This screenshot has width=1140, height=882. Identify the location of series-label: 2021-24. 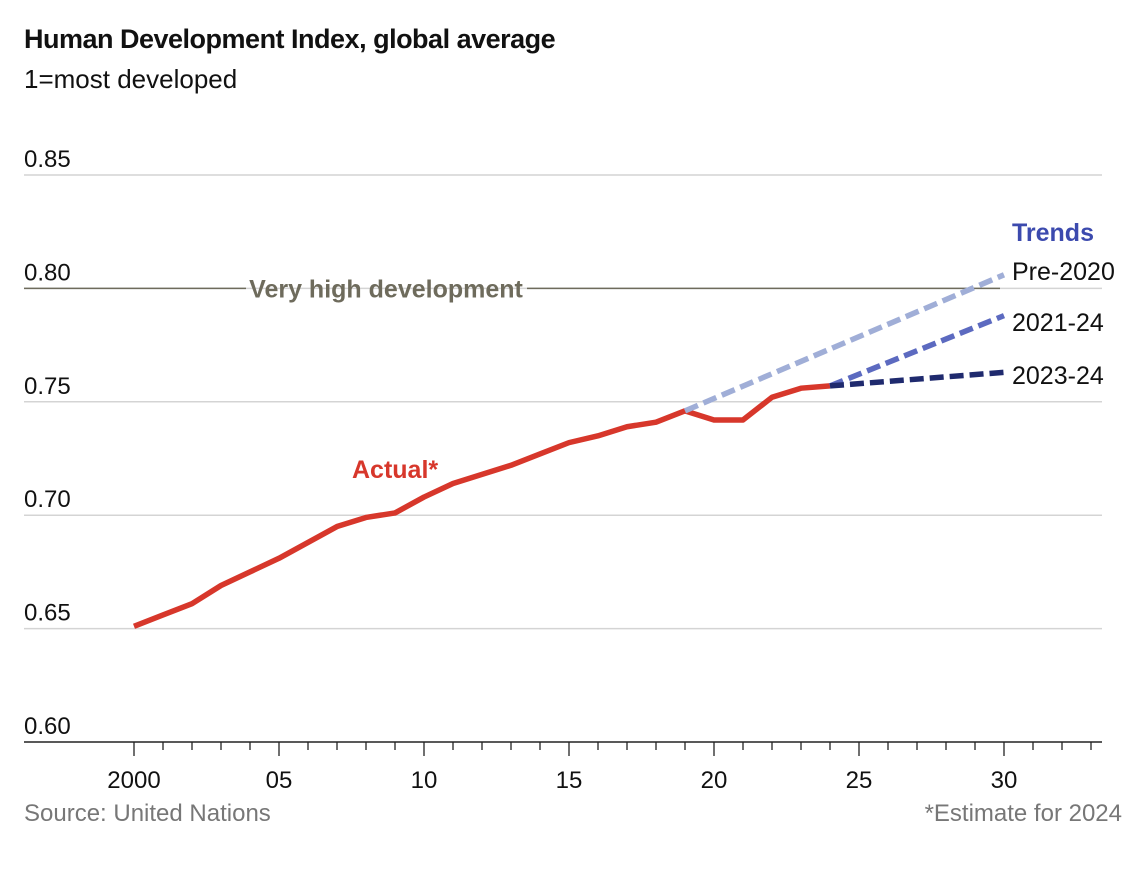
(1058, 323).